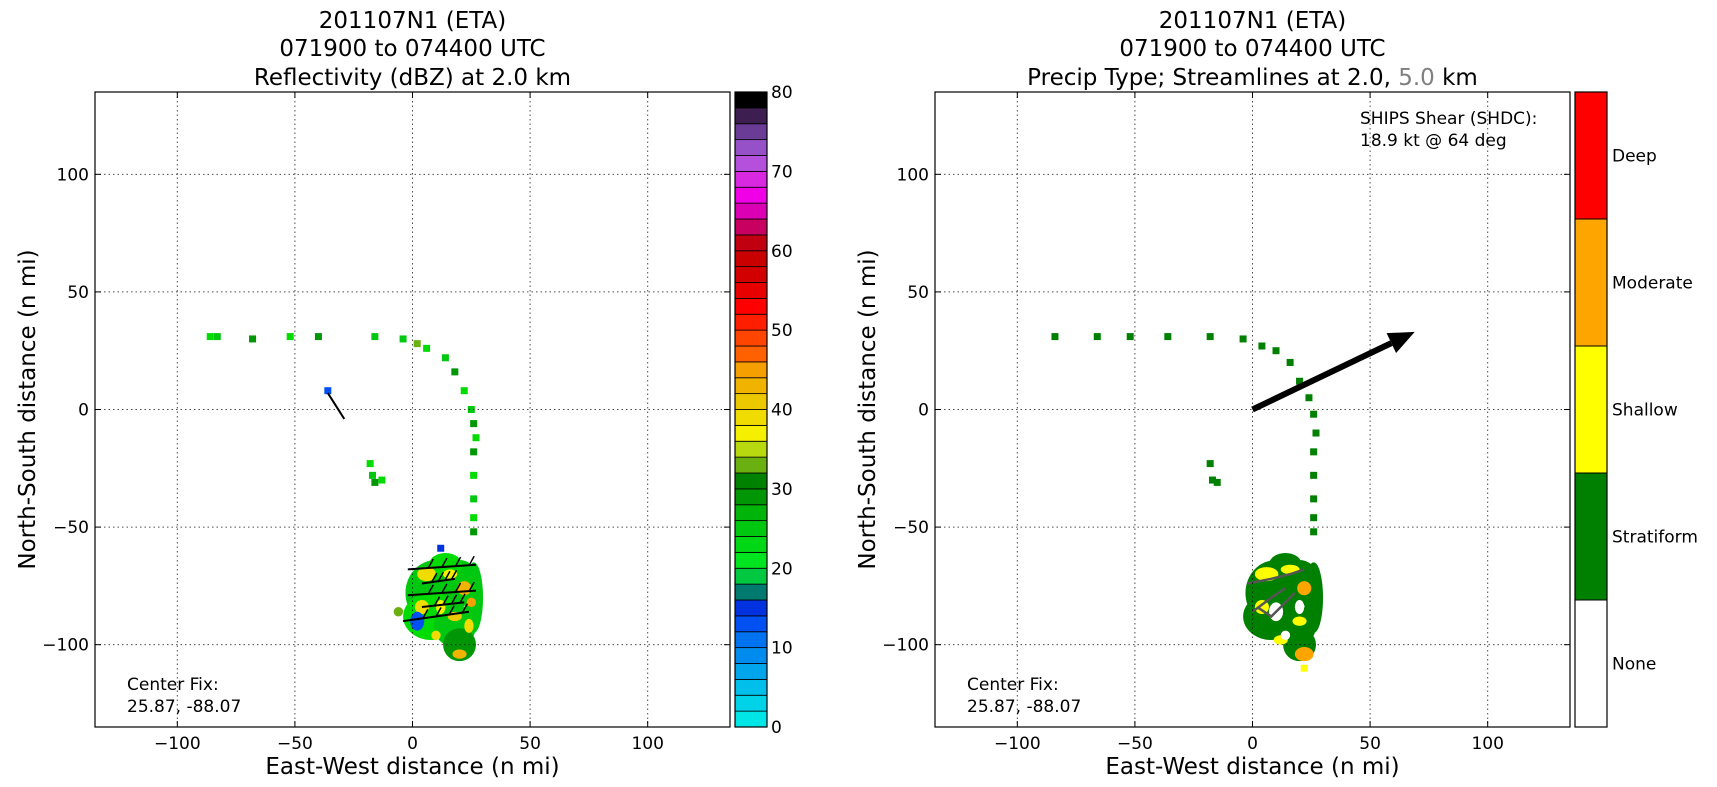  I want to click on colorbar-category-label: Deep, so click(1634, 157).